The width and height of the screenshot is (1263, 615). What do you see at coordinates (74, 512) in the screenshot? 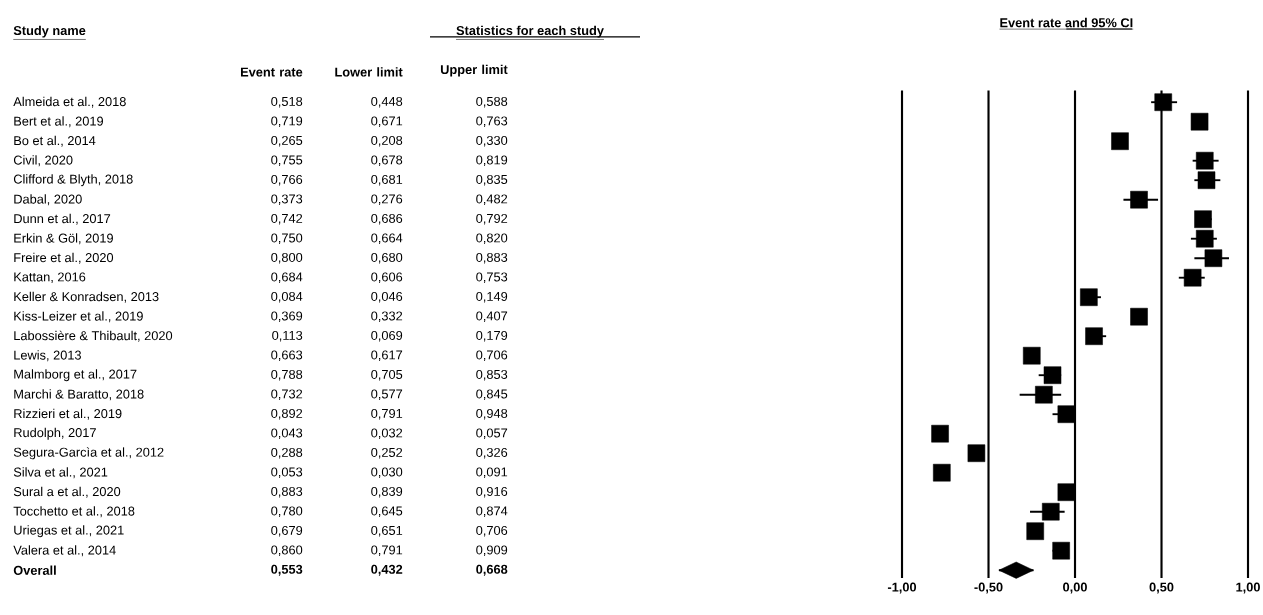
I see `category-label: Tocchetto et al., 2018` at bounding box center [74, 512].